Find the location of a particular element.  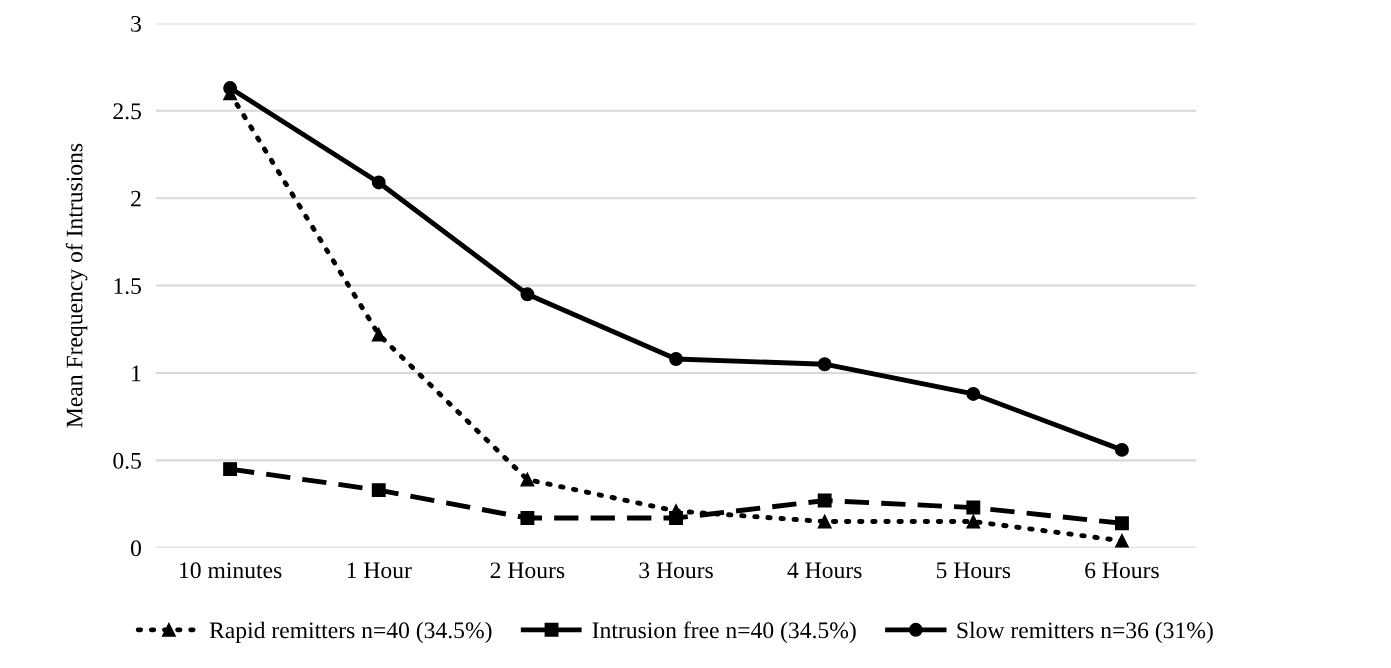

x-tick-label: 10 minutes is located at coordinates (231, 570).